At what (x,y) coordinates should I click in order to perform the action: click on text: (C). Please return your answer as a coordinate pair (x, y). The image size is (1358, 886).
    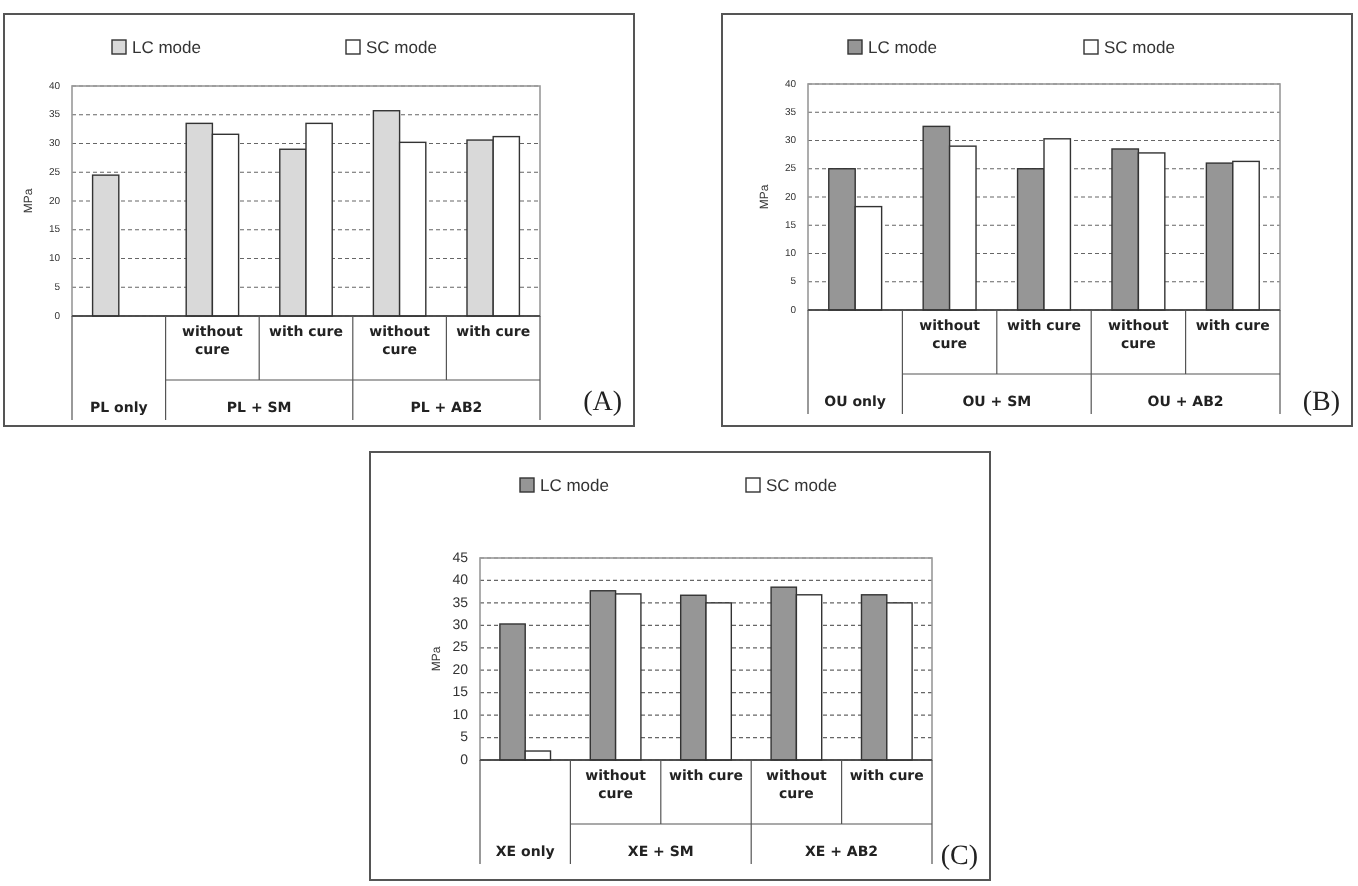
    Looking at the image, I should click on (959, 857).